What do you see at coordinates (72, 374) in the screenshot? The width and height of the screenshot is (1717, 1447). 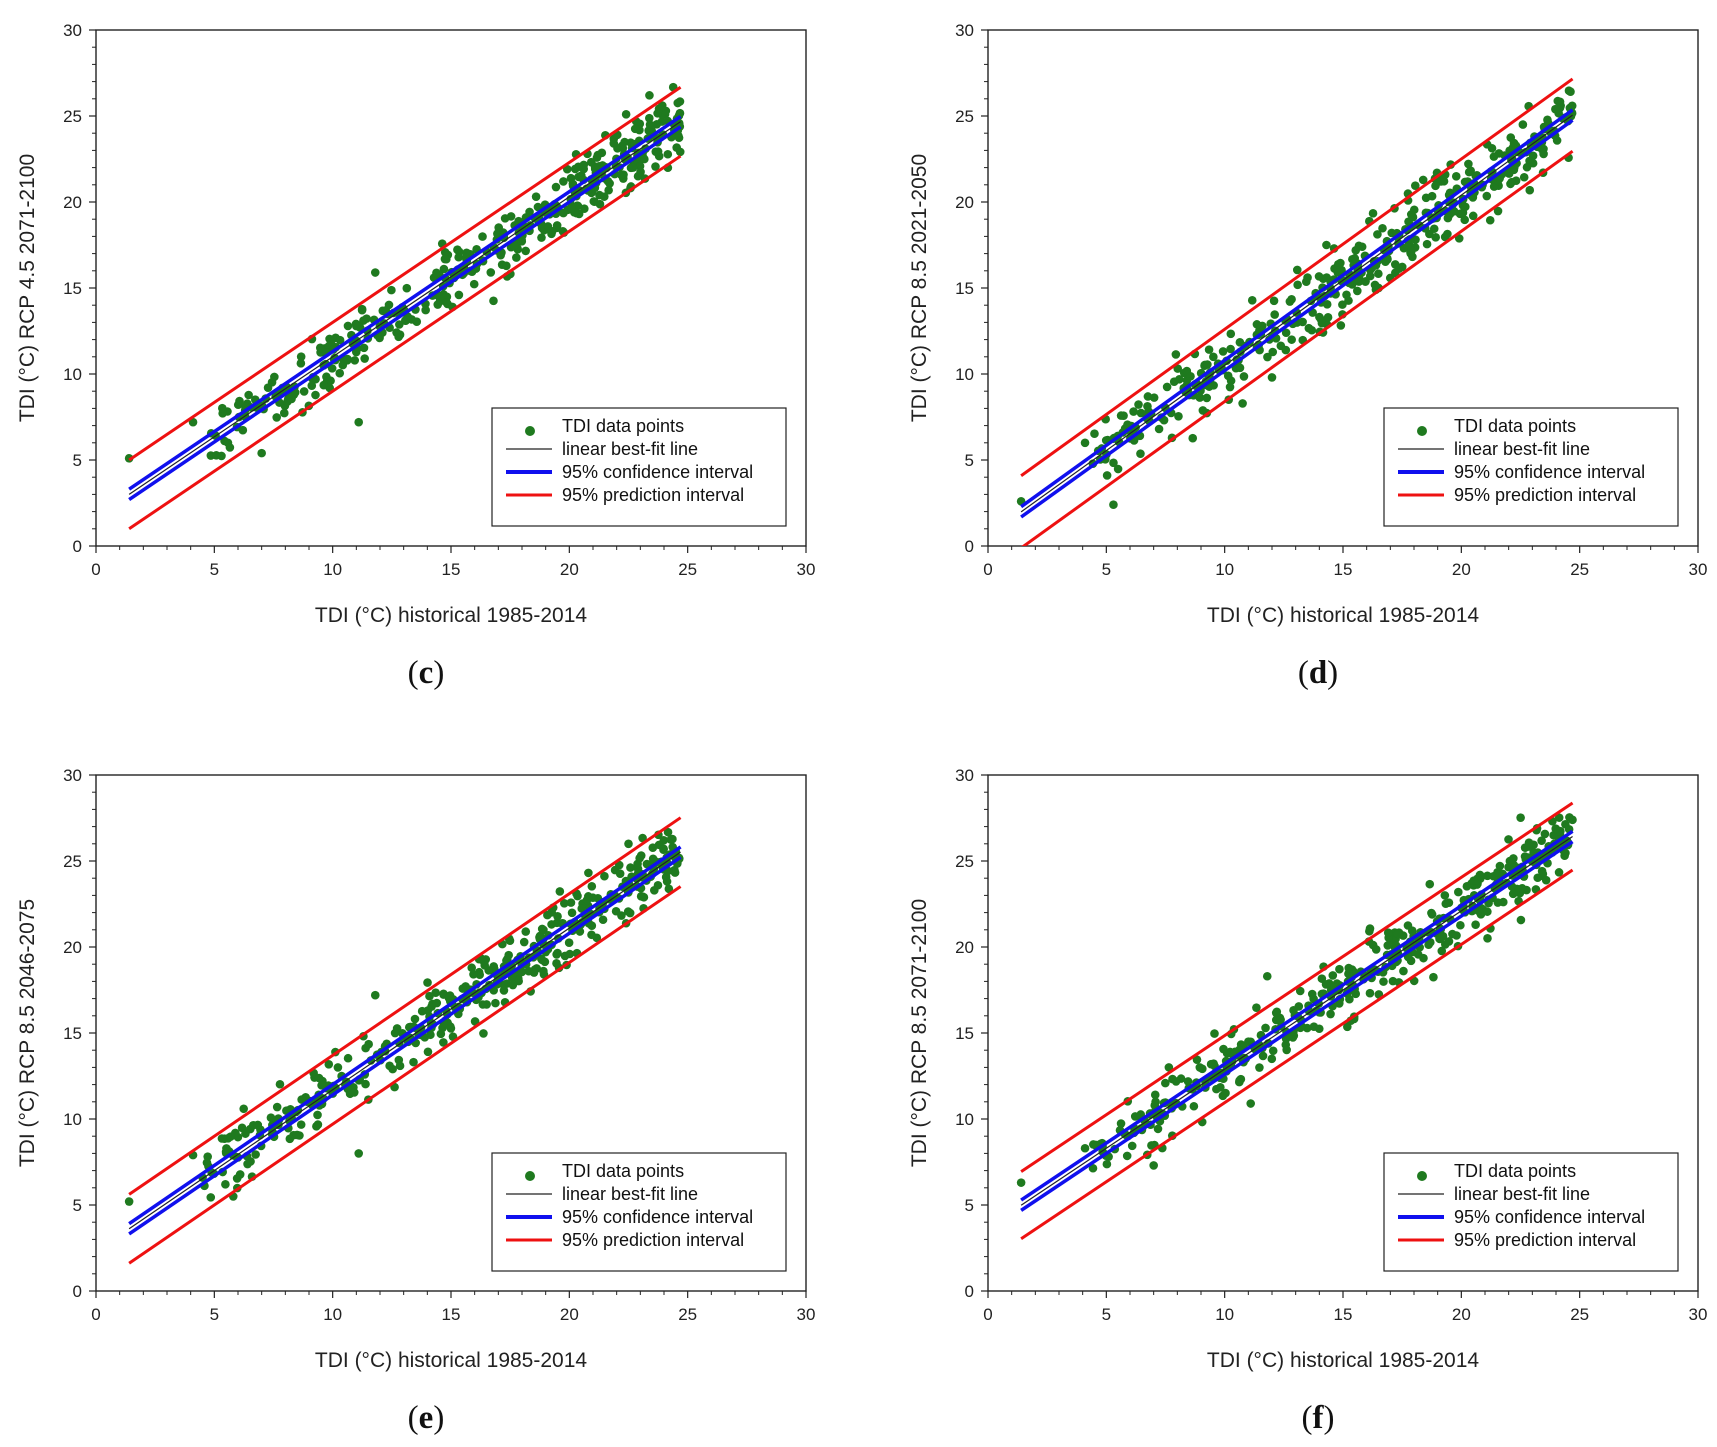 I see `y-tick-label: 10` at bounding box center [72, 374].